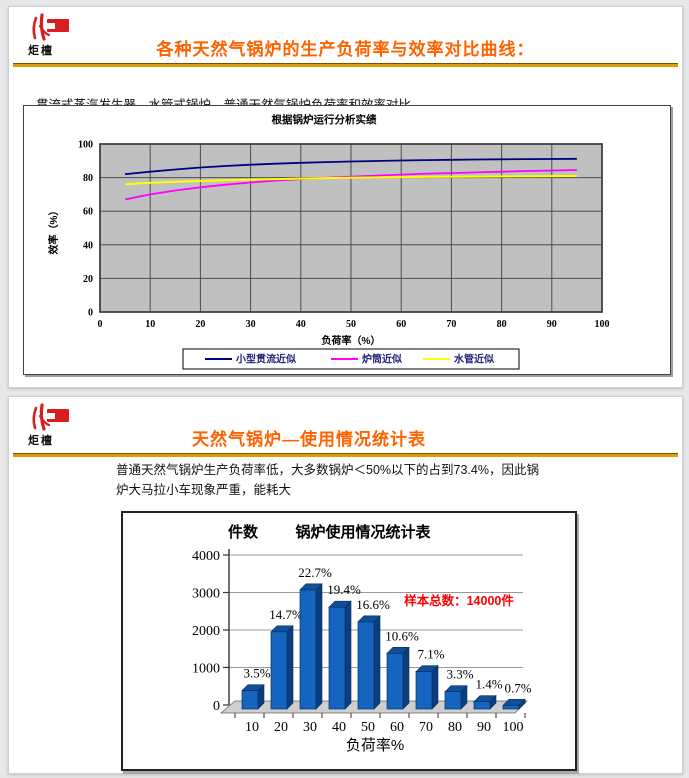 The height and width of the screenshot is (778, 689). Describe the element at coordinates (286, 614) in the screenshot. I see `bar-label: 14.7%` at that location.